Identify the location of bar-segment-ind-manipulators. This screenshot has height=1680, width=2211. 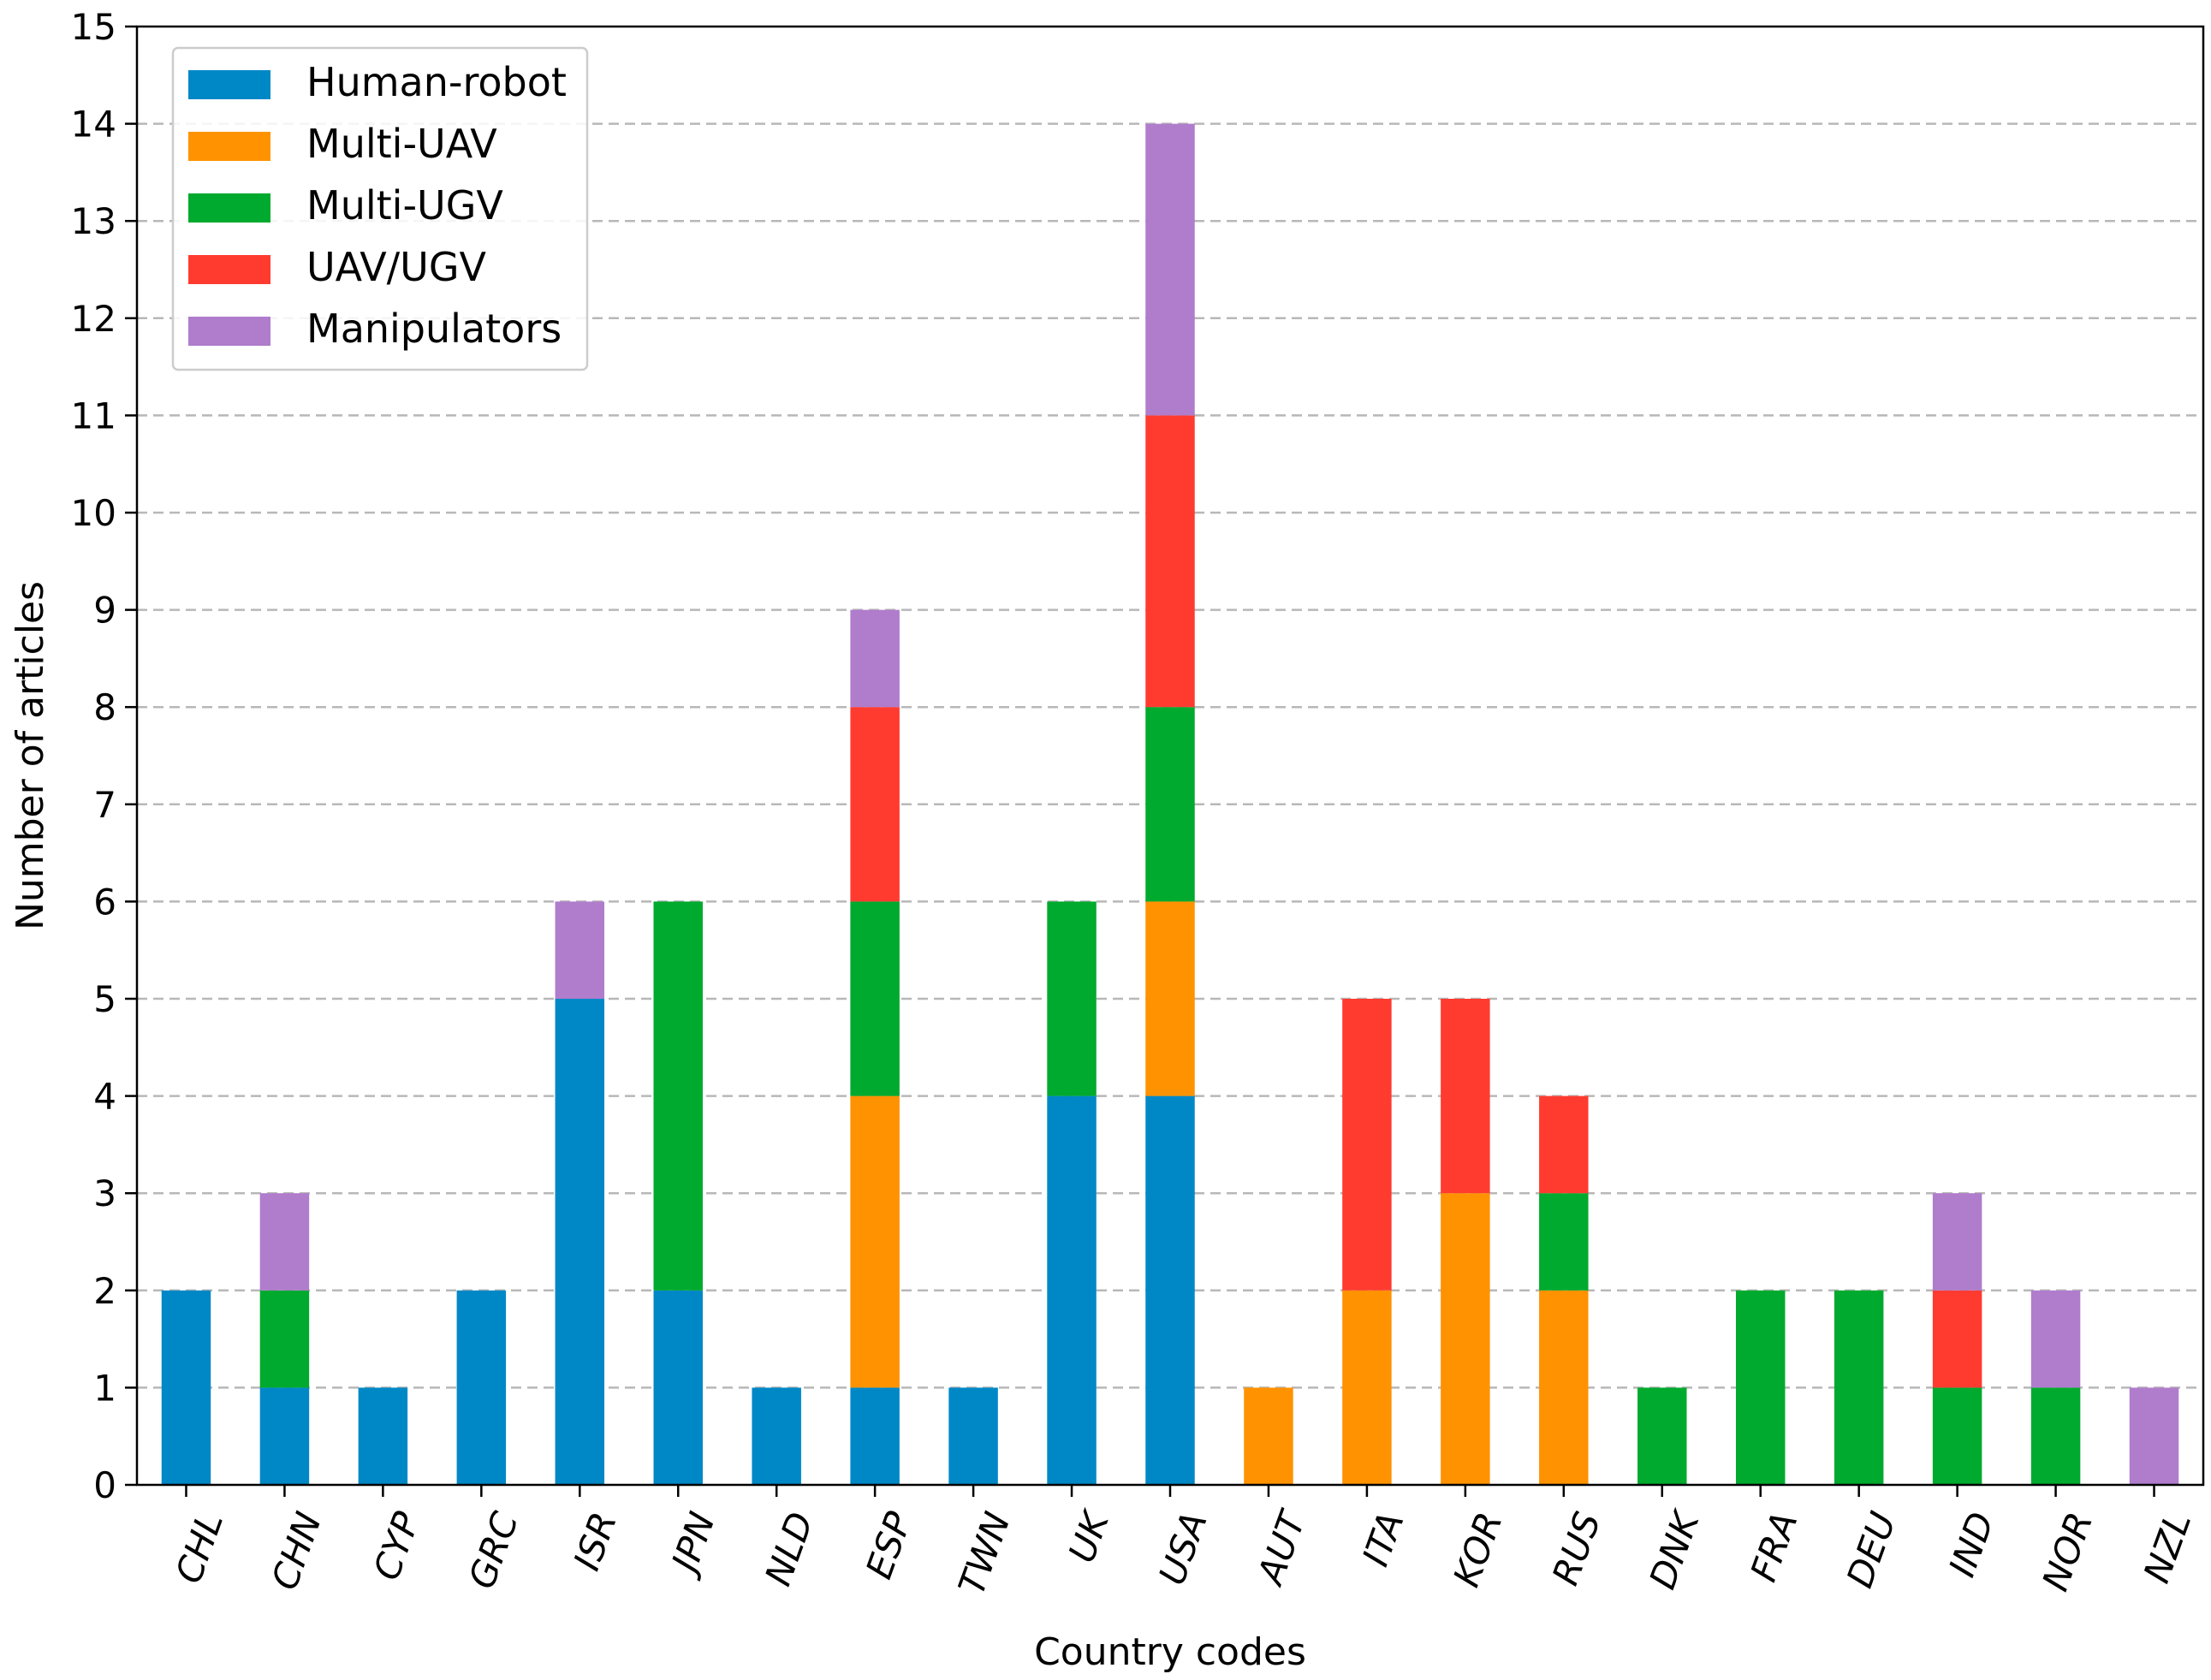
(1957, 1242).